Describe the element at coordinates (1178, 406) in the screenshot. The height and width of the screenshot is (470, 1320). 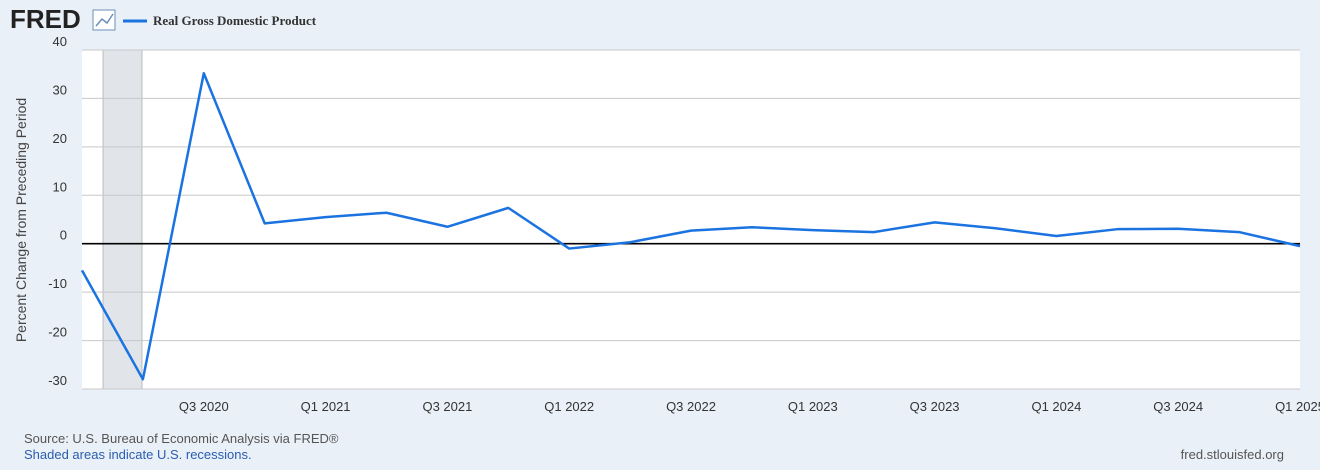
I see `x-tick-label: Q3 2024` at that location.